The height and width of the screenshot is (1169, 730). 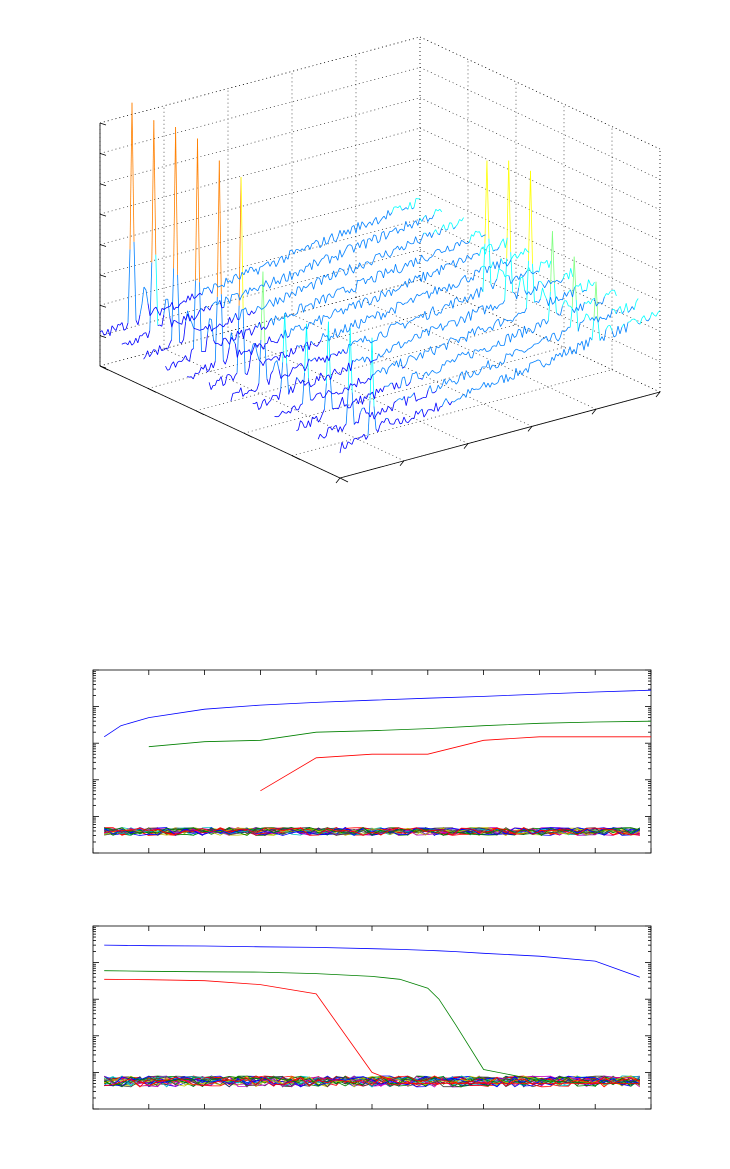 I want to click on plot-frame, so click(x=372, y=761).